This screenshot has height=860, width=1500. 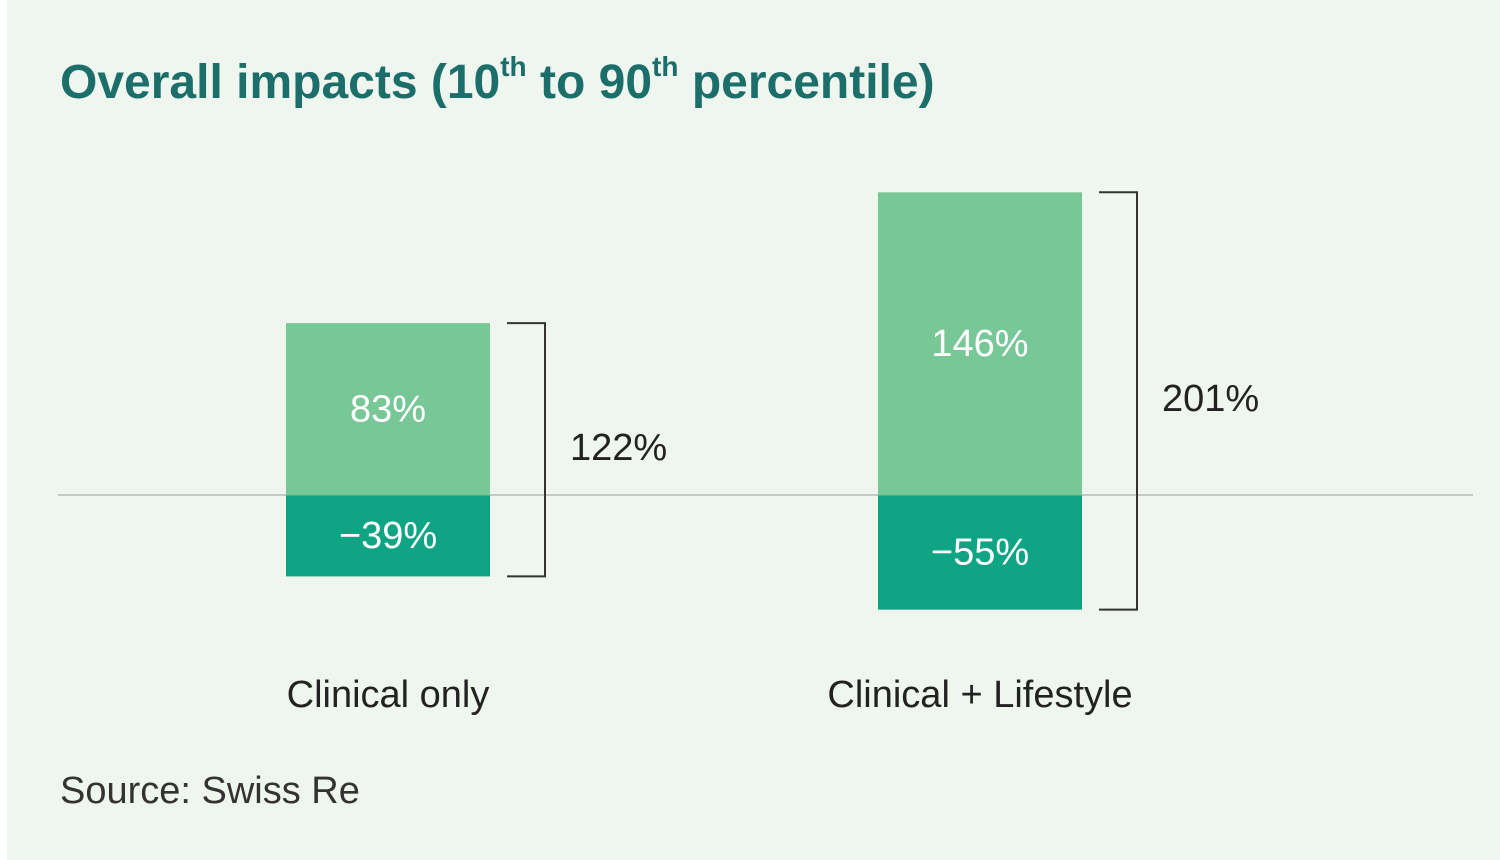 What do you see at coordinates (618, 448) in the screenshot?
I see `range-label: 122%` at bounding box center [618, 448].